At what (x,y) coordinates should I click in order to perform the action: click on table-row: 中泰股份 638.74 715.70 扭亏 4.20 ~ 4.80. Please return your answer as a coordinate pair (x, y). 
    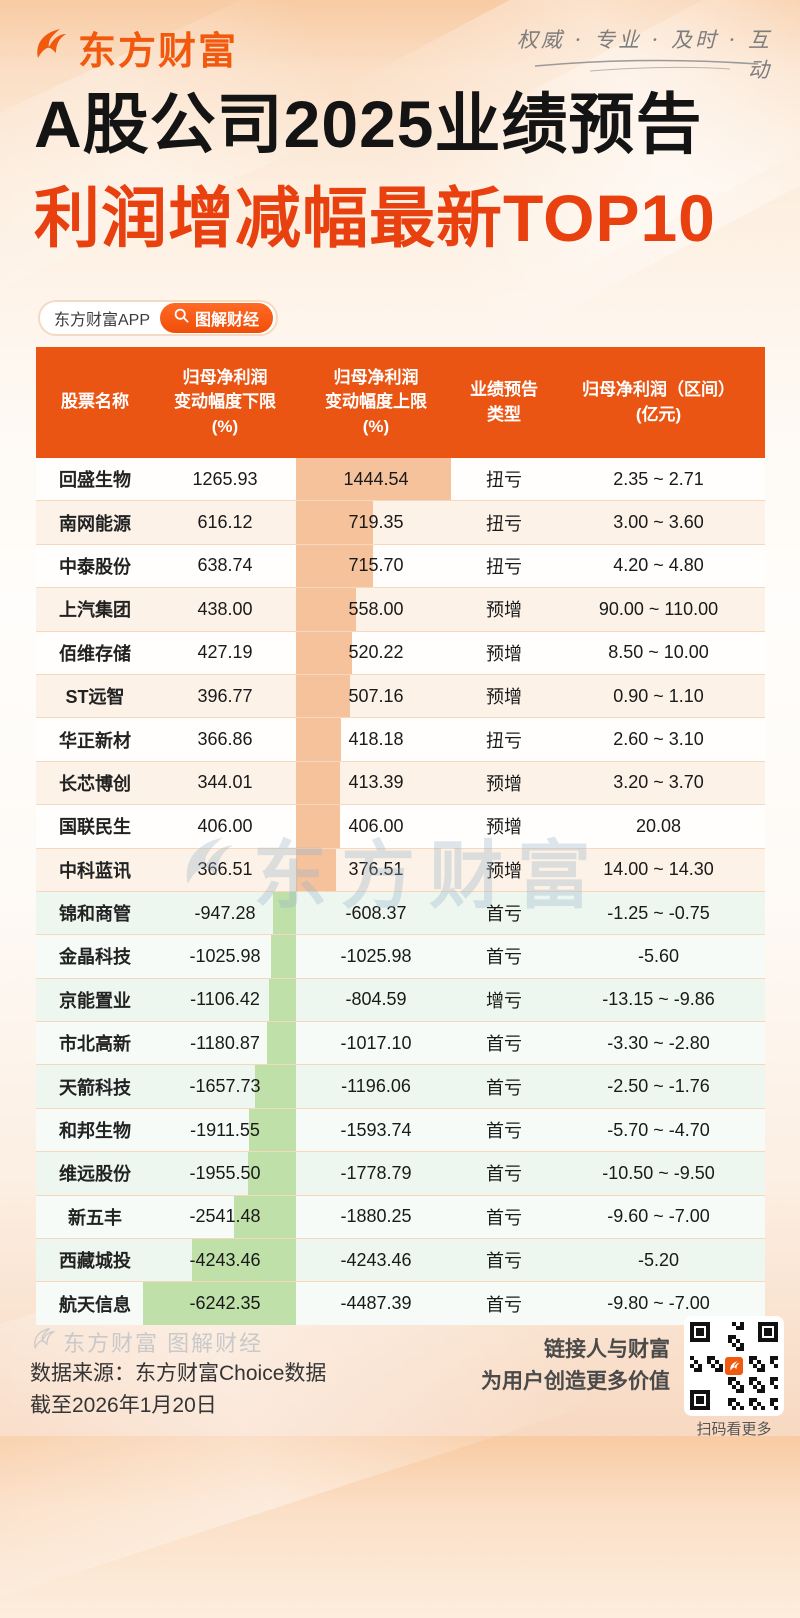
    Looking at the image, I should click on (400, 565).